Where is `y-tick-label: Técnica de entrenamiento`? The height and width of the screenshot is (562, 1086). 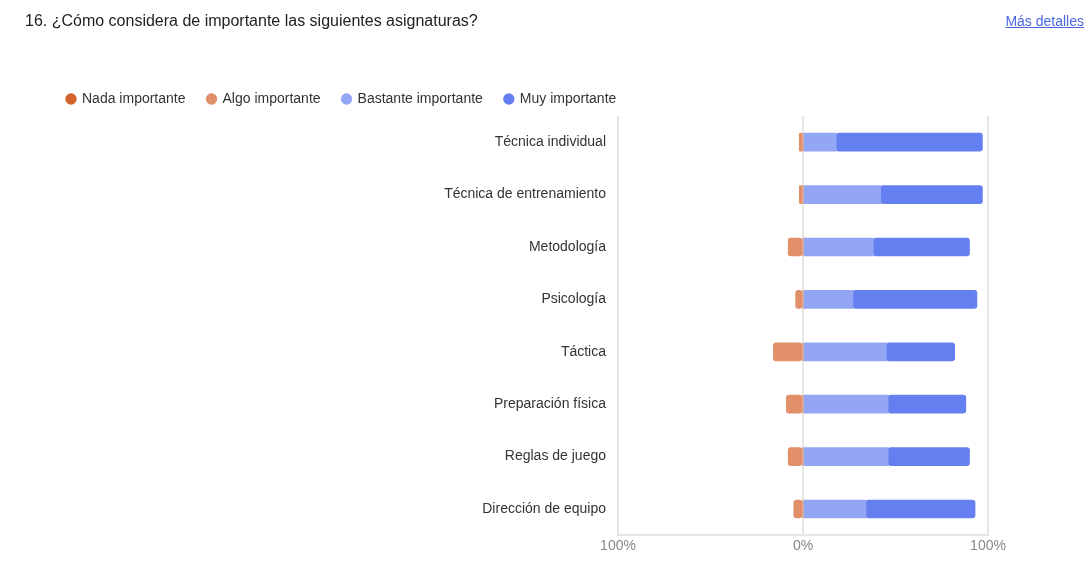
y-tick-label: Técnica de entrenamiento is located at coordinates (525, 193).